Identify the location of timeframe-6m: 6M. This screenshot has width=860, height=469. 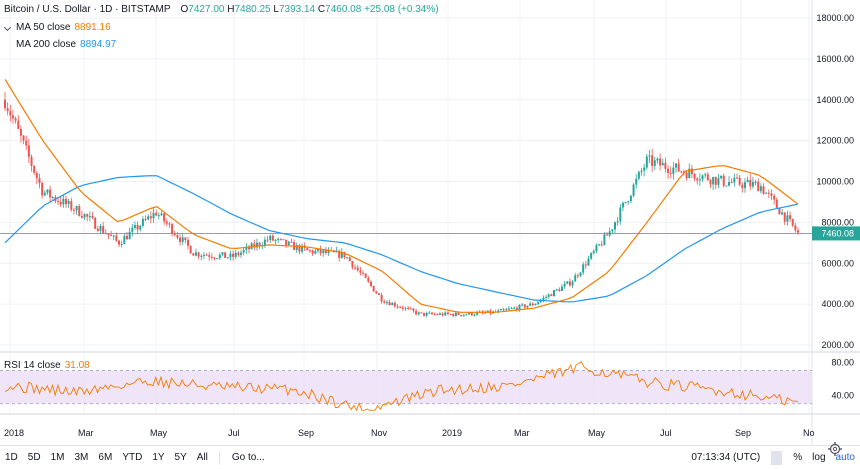
(105, 457).